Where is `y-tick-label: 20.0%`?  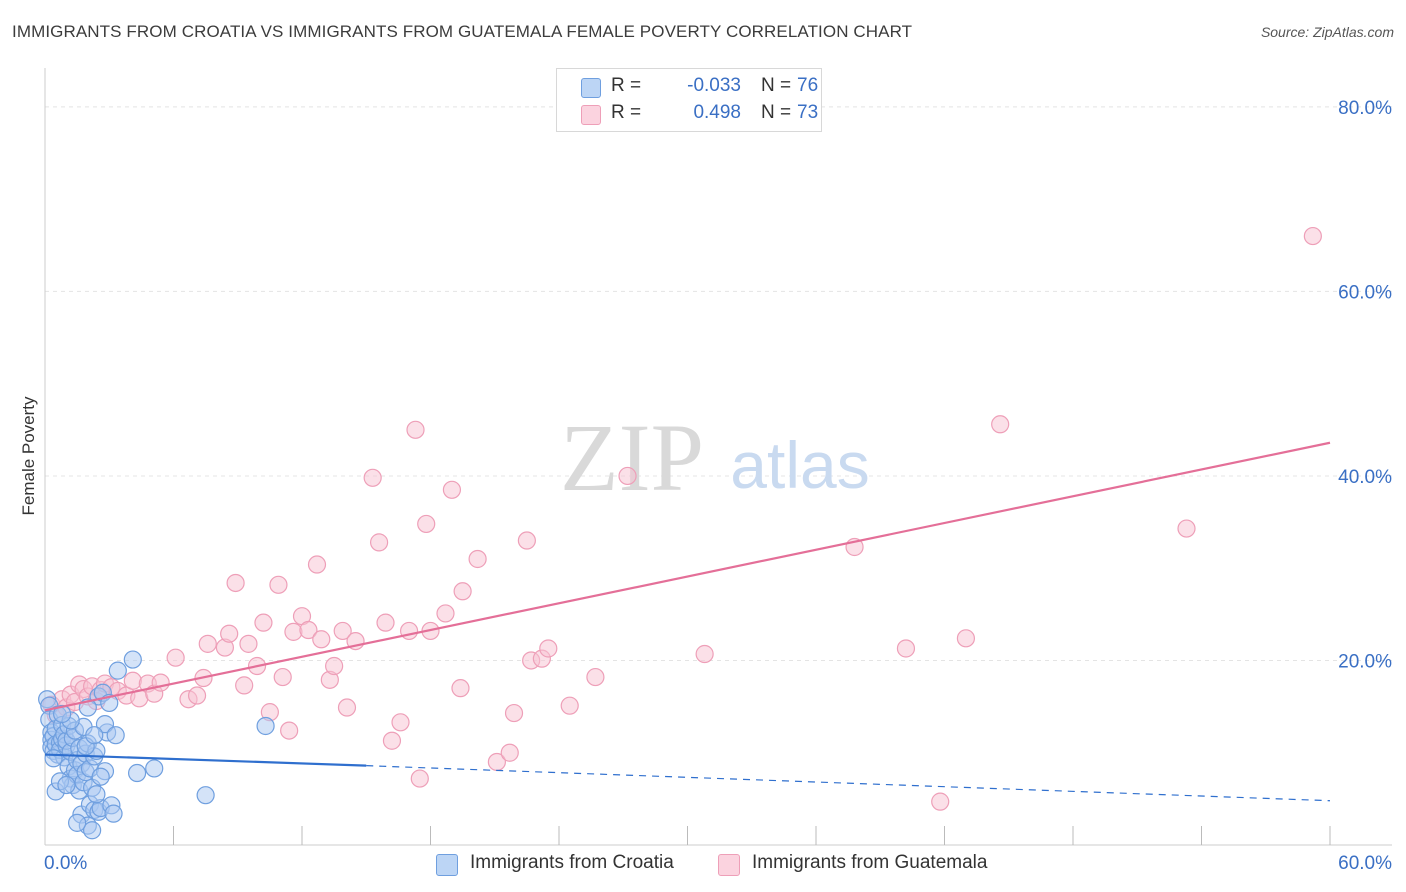 y-tick-label: 20.0% is located at coordinates (1365, 661).